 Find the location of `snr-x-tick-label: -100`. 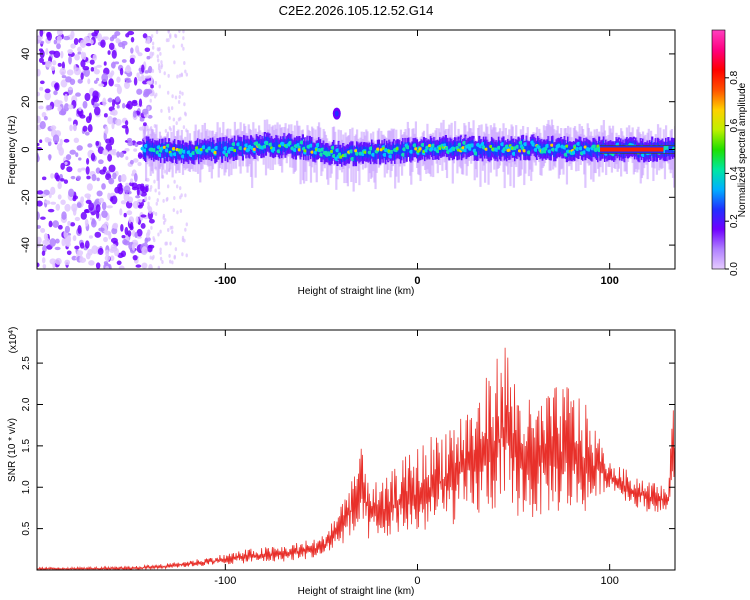

snr-x-tick-label: -100 is located at coordinates (225, 581).